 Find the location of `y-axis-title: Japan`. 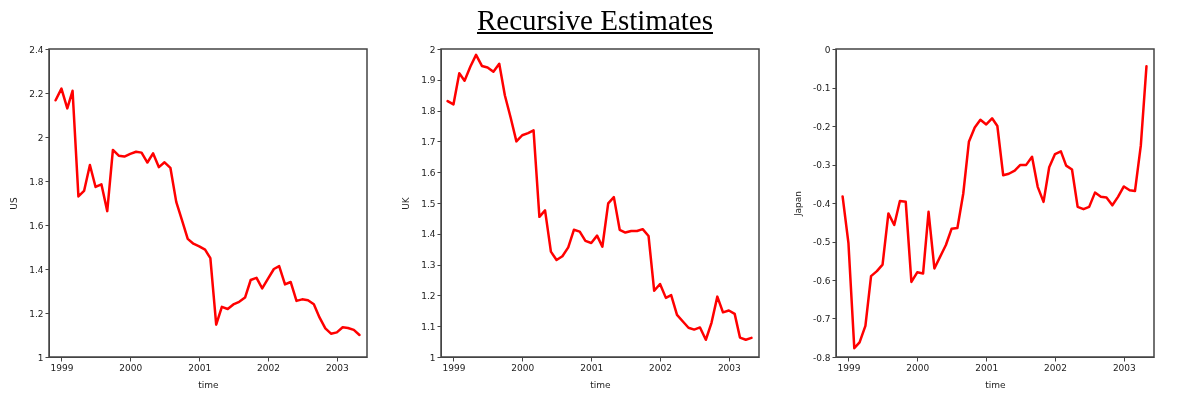

y-axis-title: Japan is located at coordinates (797, 204).